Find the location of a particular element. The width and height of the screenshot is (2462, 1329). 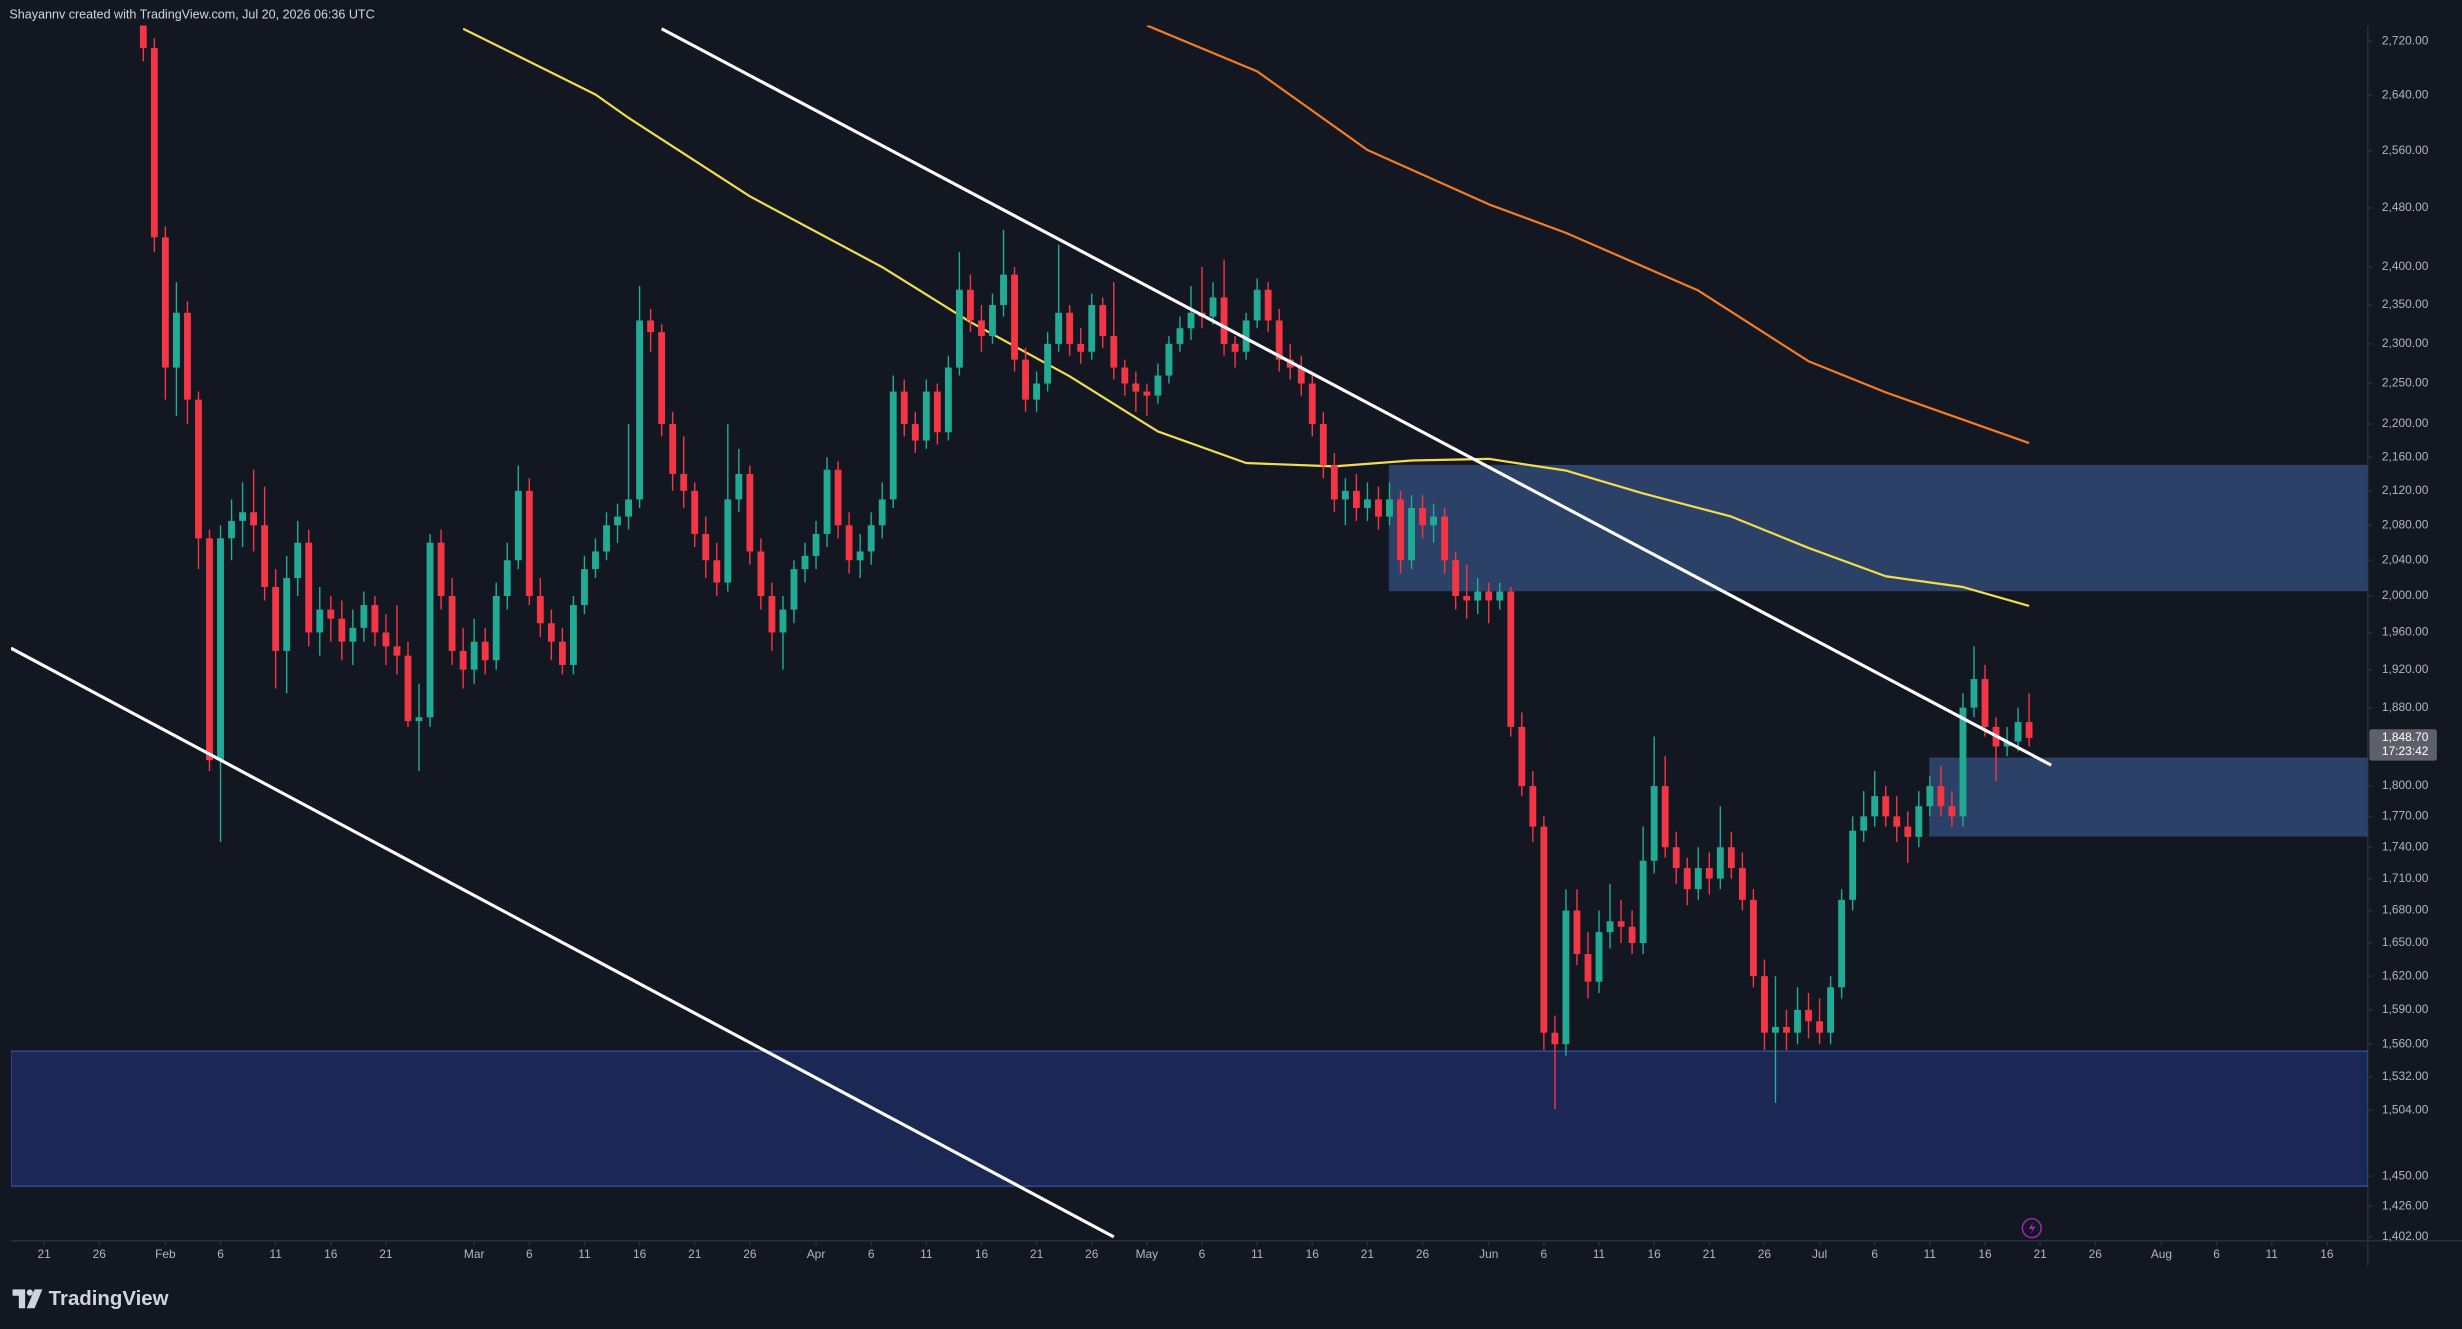

x-tick-label: May is located at coordinates (1147, 1254).